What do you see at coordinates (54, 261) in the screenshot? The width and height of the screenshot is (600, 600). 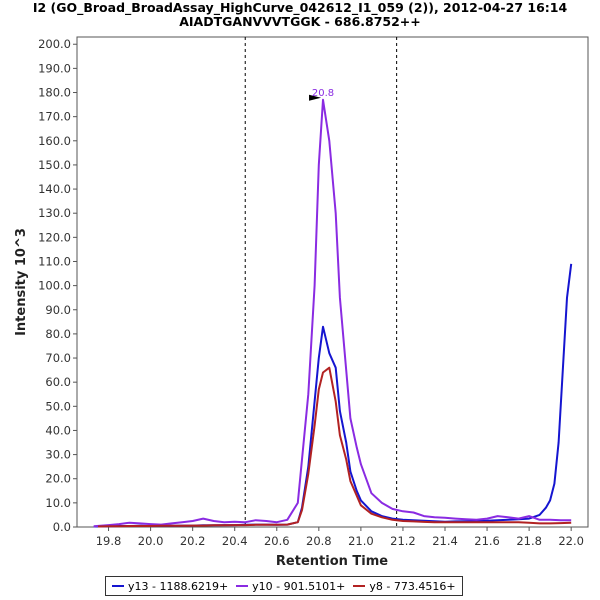 I see `y-tick-label: 110.0` at bounding box center [54, 261].